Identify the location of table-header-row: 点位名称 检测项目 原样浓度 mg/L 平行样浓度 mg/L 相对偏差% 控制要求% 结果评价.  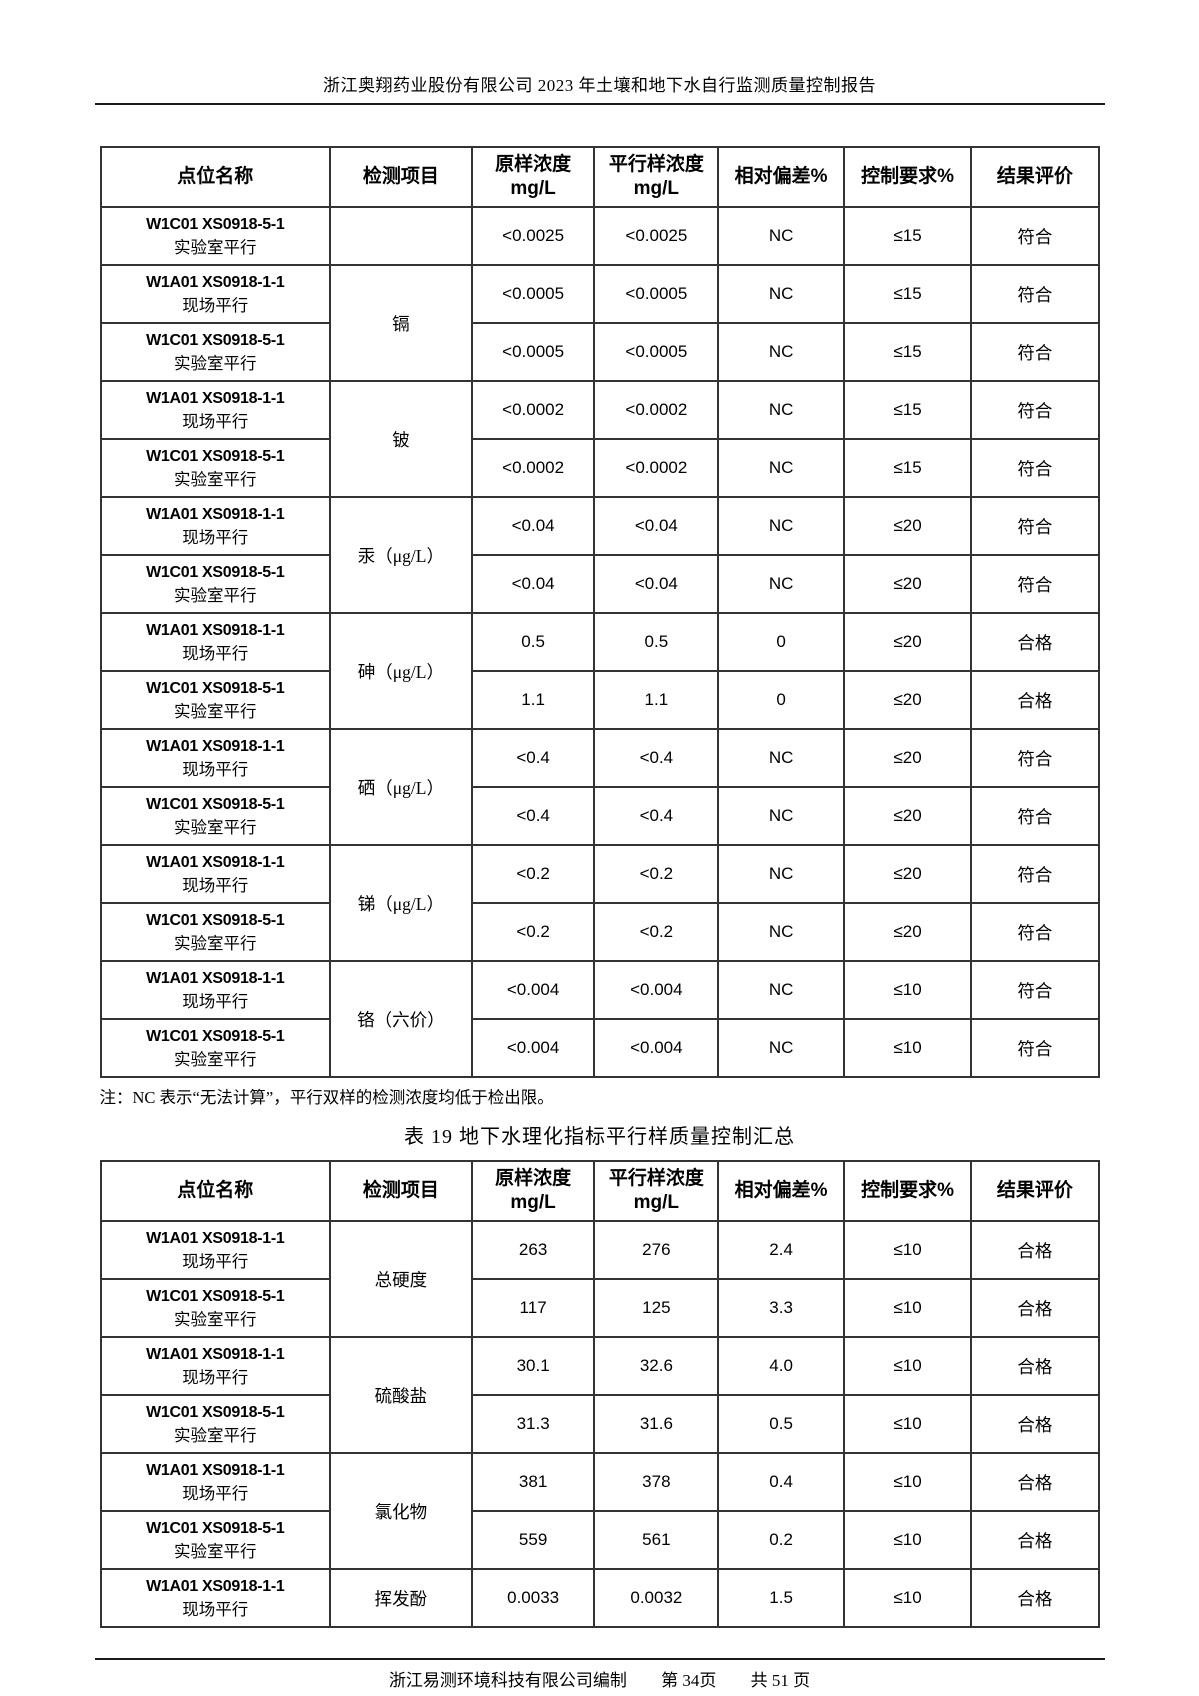
(599, 1191).